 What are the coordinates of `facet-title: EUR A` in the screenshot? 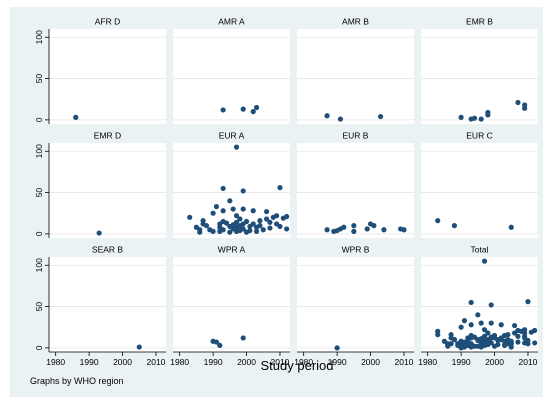 It's located at (232, 136).